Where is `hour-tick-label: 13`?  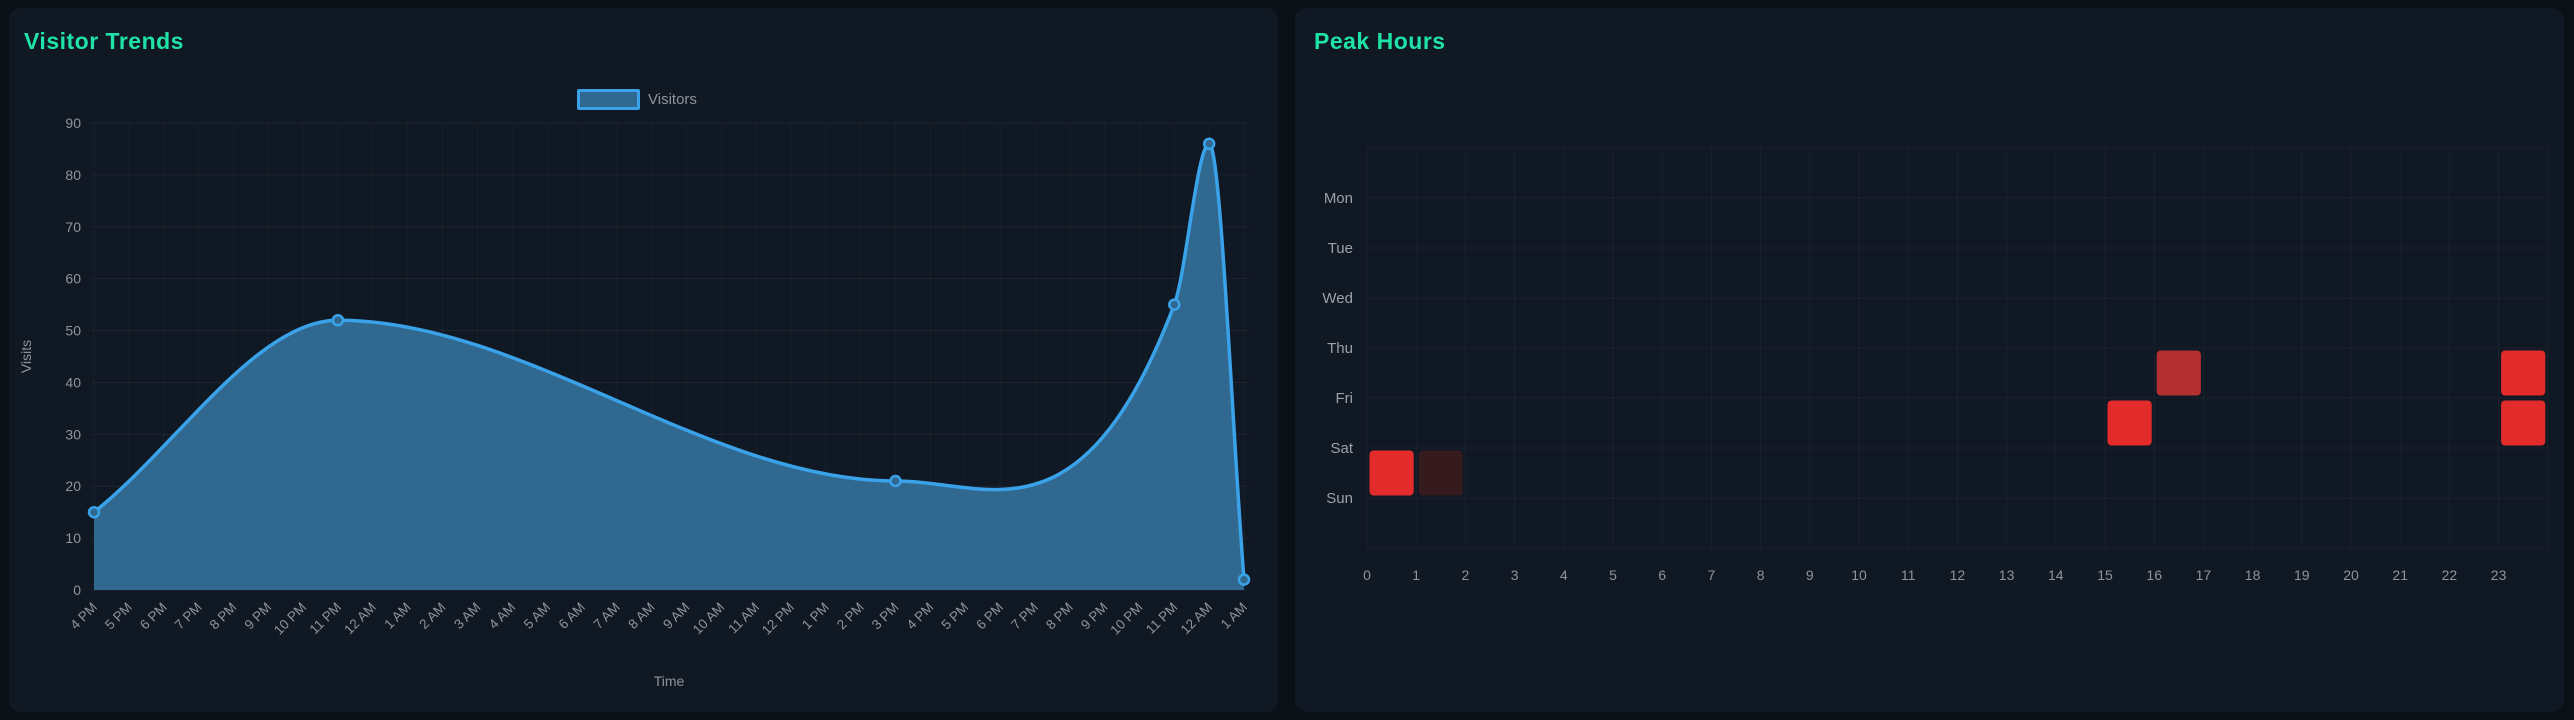 hour-tick-label: 13 is located at coordinates (2007, 575).